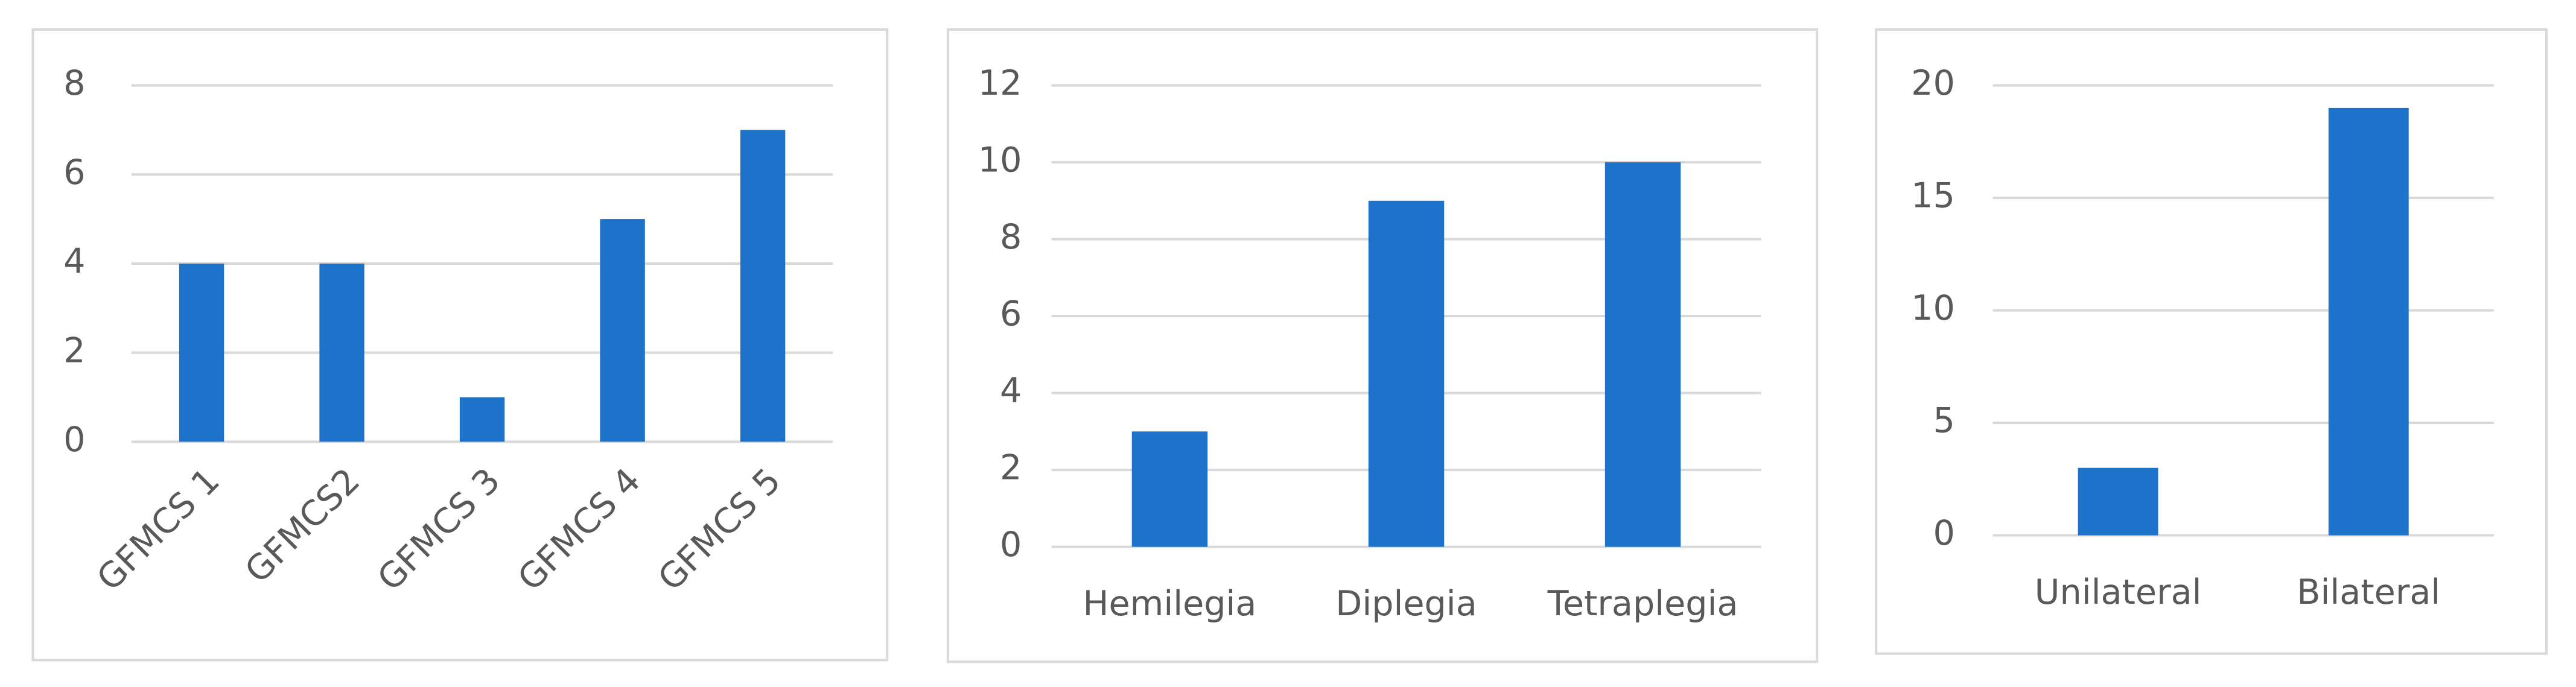  I want to click on y-tick-label: 5, so click(1944, 421).